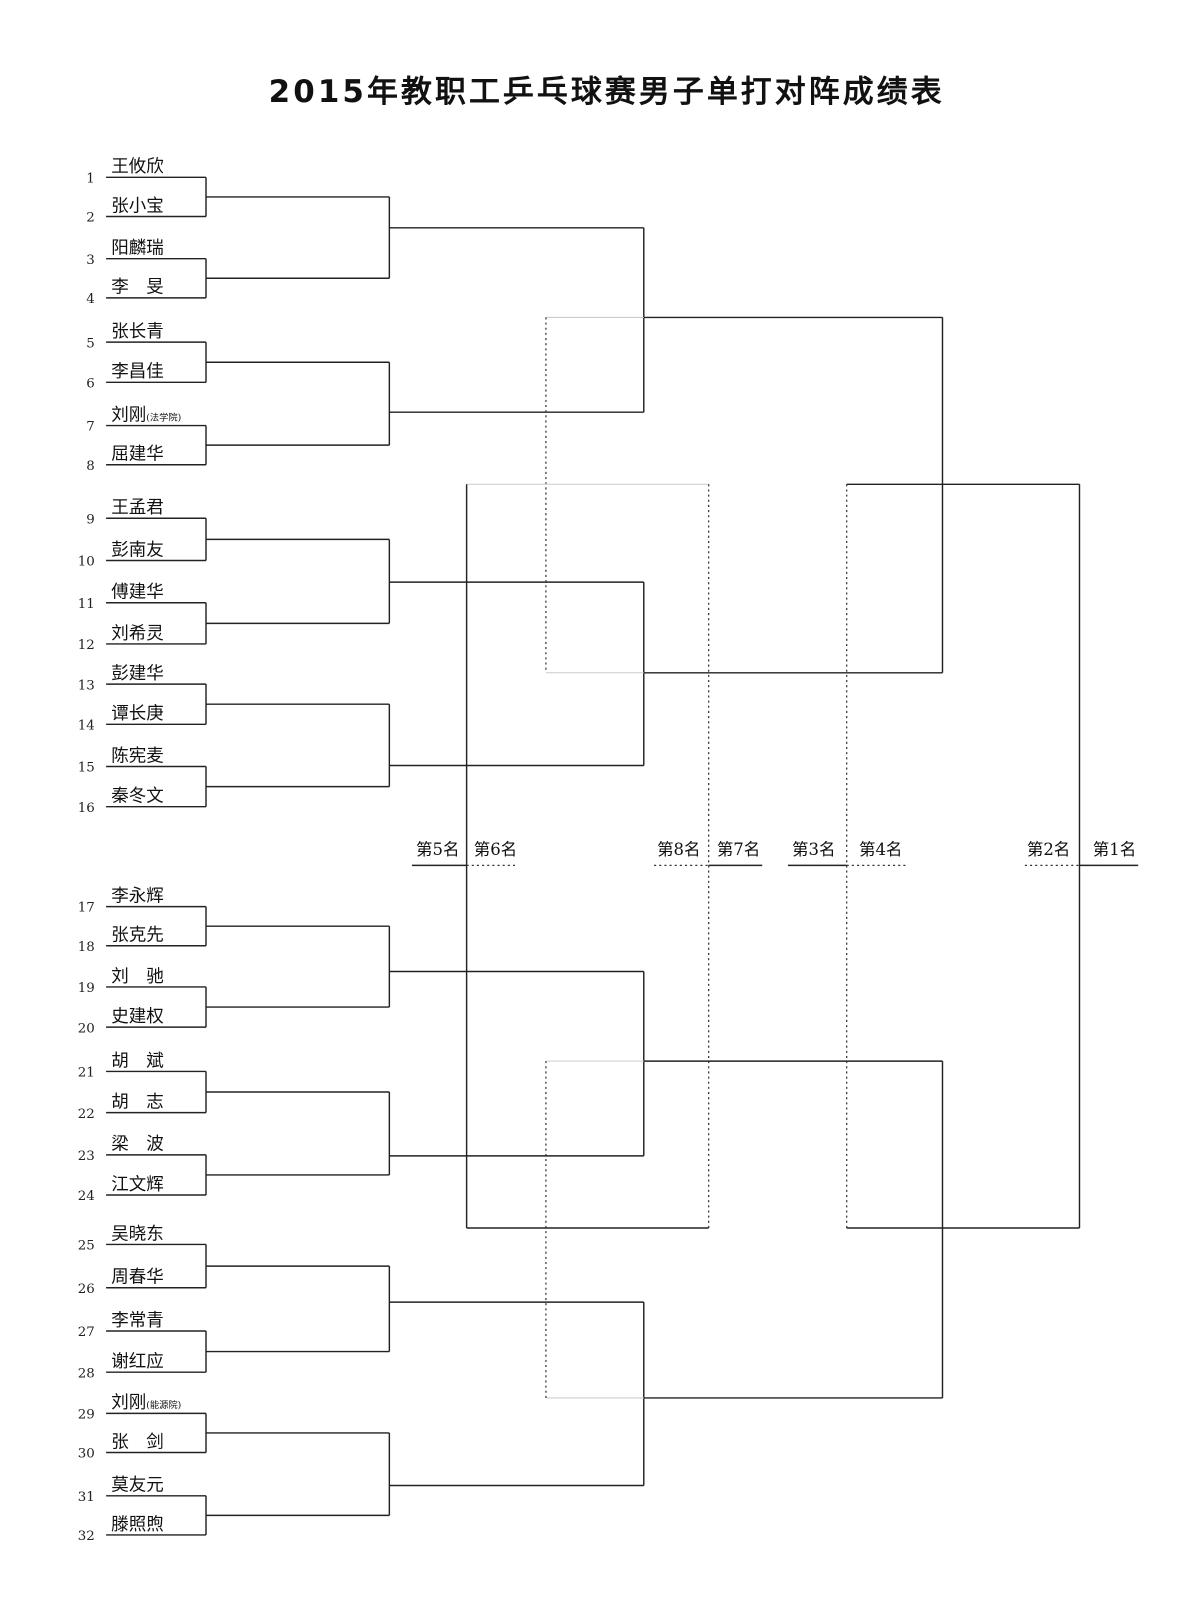 The height and width of the screenshot is (1600, 1200). I want to click on entrant-name-text: 胡 志, so click(137, 1102).